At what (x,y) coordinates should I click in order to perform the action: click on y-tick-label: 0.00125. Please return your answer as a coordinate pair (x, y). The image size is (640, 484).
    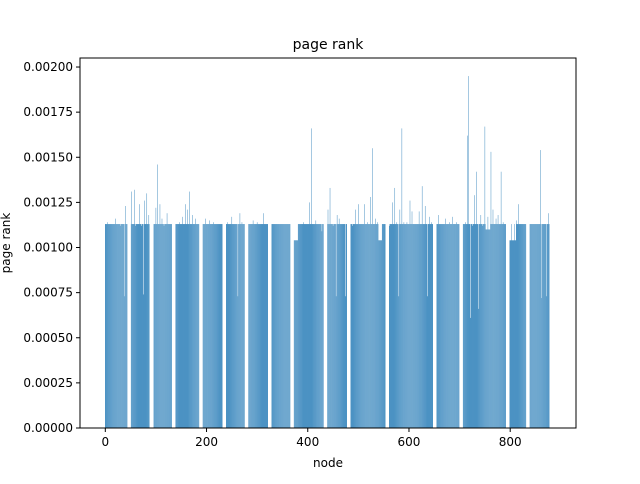
    Looking at the image, I should click on (48, 202).